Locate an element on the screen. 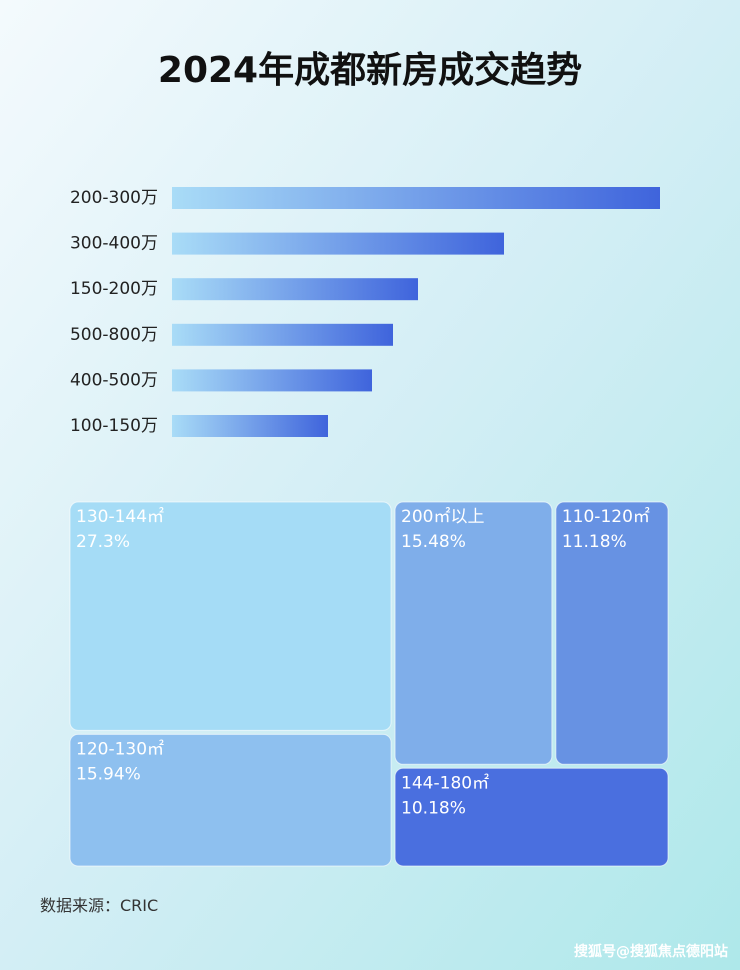 The image size is (740, 970). cell-label: 200㎡以上 is located at coordinates (442, 517).